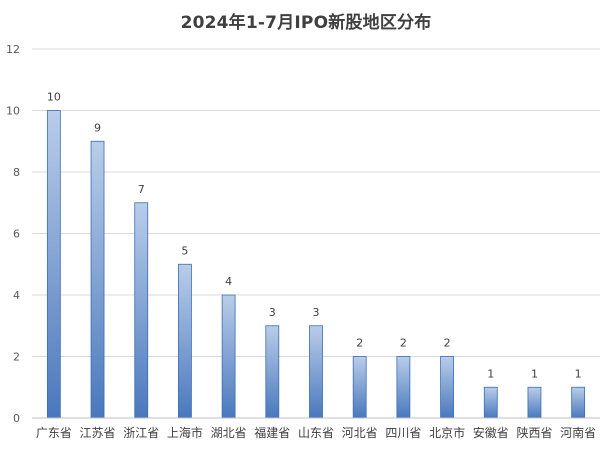  I want to click on x-axis-categories: 广东省 江苏省 浙江省 上海市 湖北省 福建省 山东省 河北省 四川省 北京市 安徽省 陕西省 河南省, so click(316, 432).